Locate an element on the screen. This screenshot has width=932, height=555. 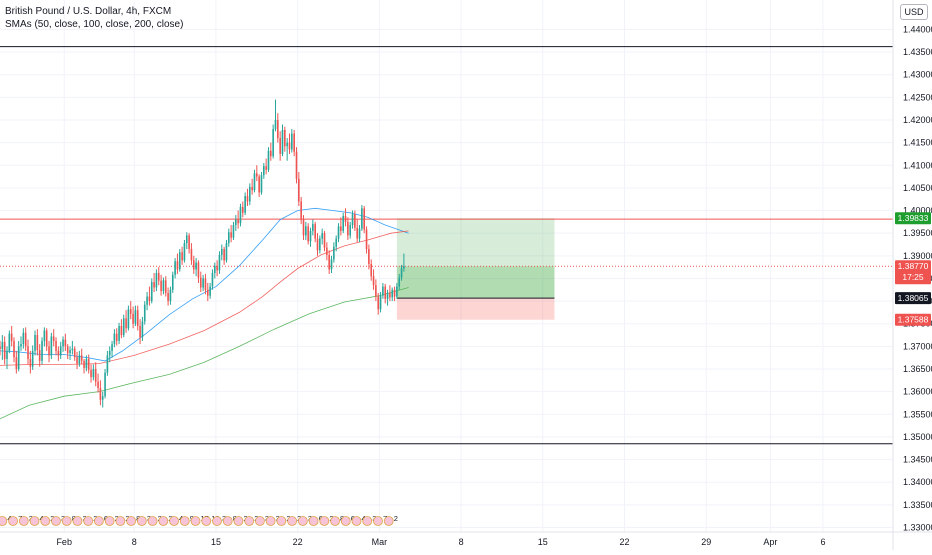
price-tick-label: 1.35500 is located at coordinates (917, 414).